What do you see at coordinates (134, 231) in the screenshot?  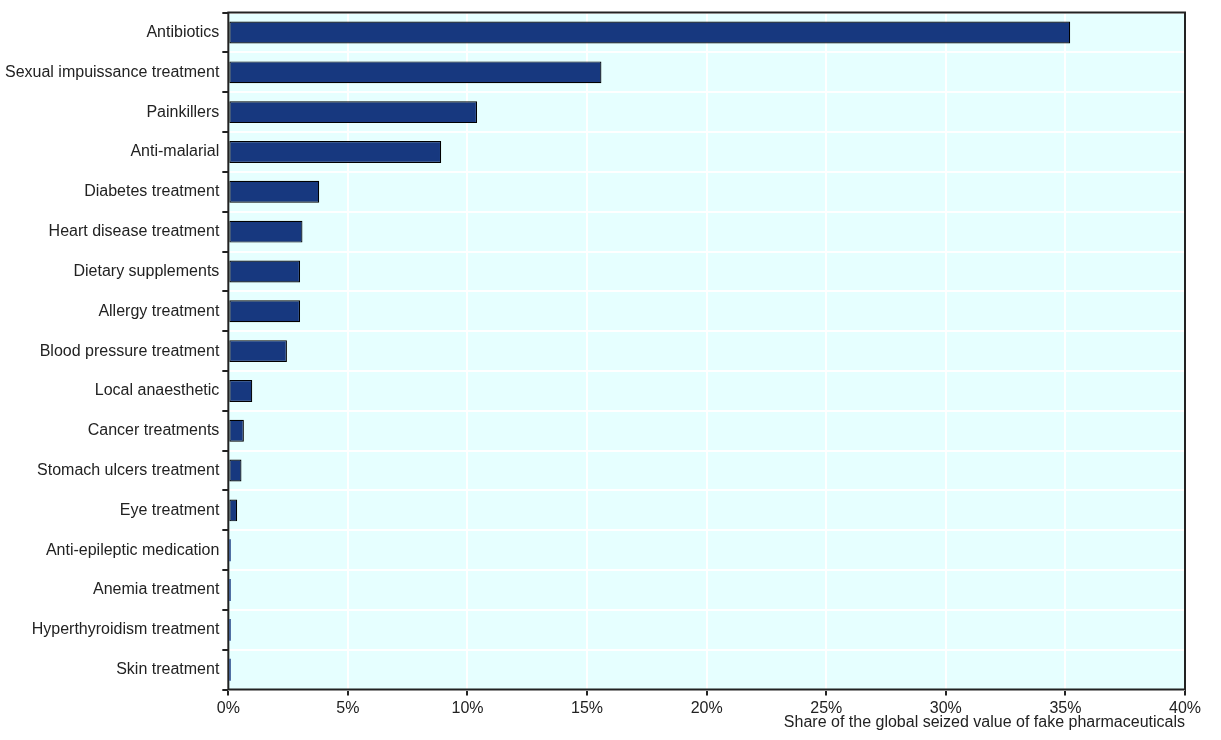 I see `y-tick-label: Heart disease treatment` at bounding box center [134, 231].